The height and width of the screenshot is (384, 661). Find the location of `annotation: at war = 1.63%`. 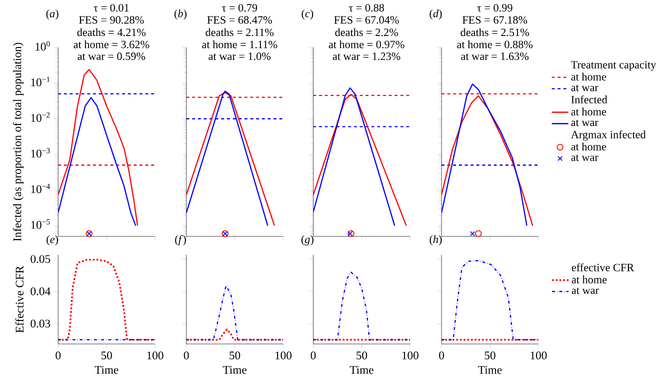

annotation: at war = 1.63% is located at coordinates (495, 56).